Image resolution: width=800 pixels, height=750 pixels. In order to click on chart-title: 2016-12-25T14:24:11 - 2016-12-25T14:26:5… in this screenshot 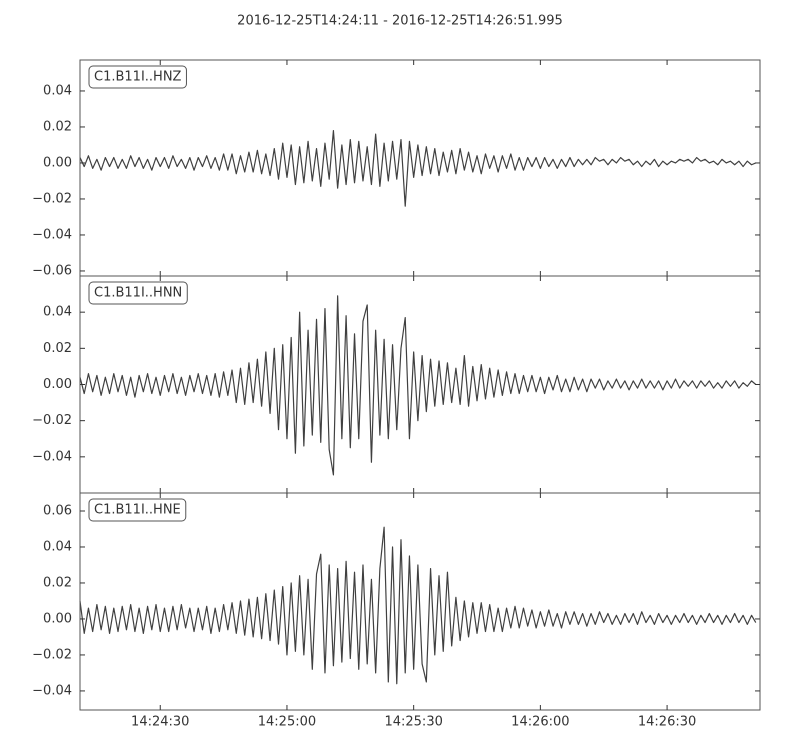, I will do `click(400, 21)`.